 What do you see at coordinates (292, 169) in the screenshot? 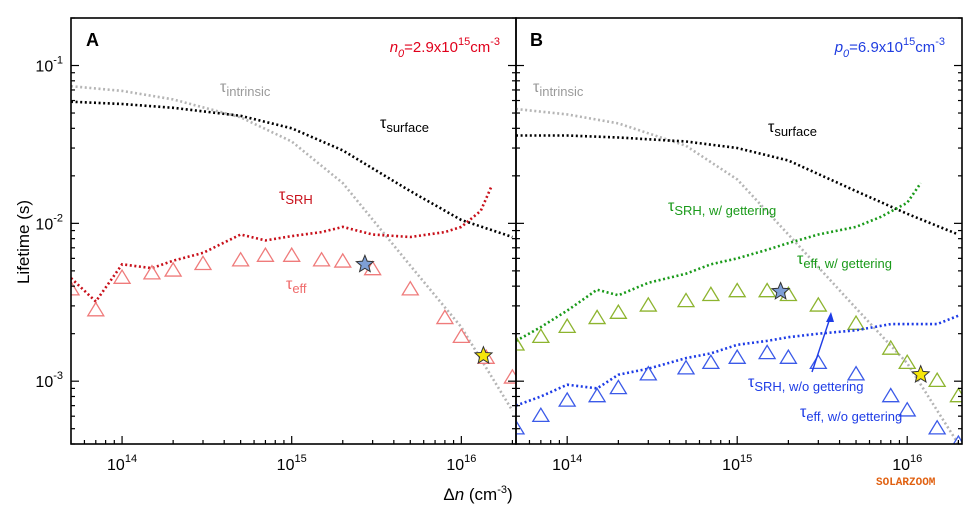
I see `series-surface-line-a` at bounding box center [292, 169].